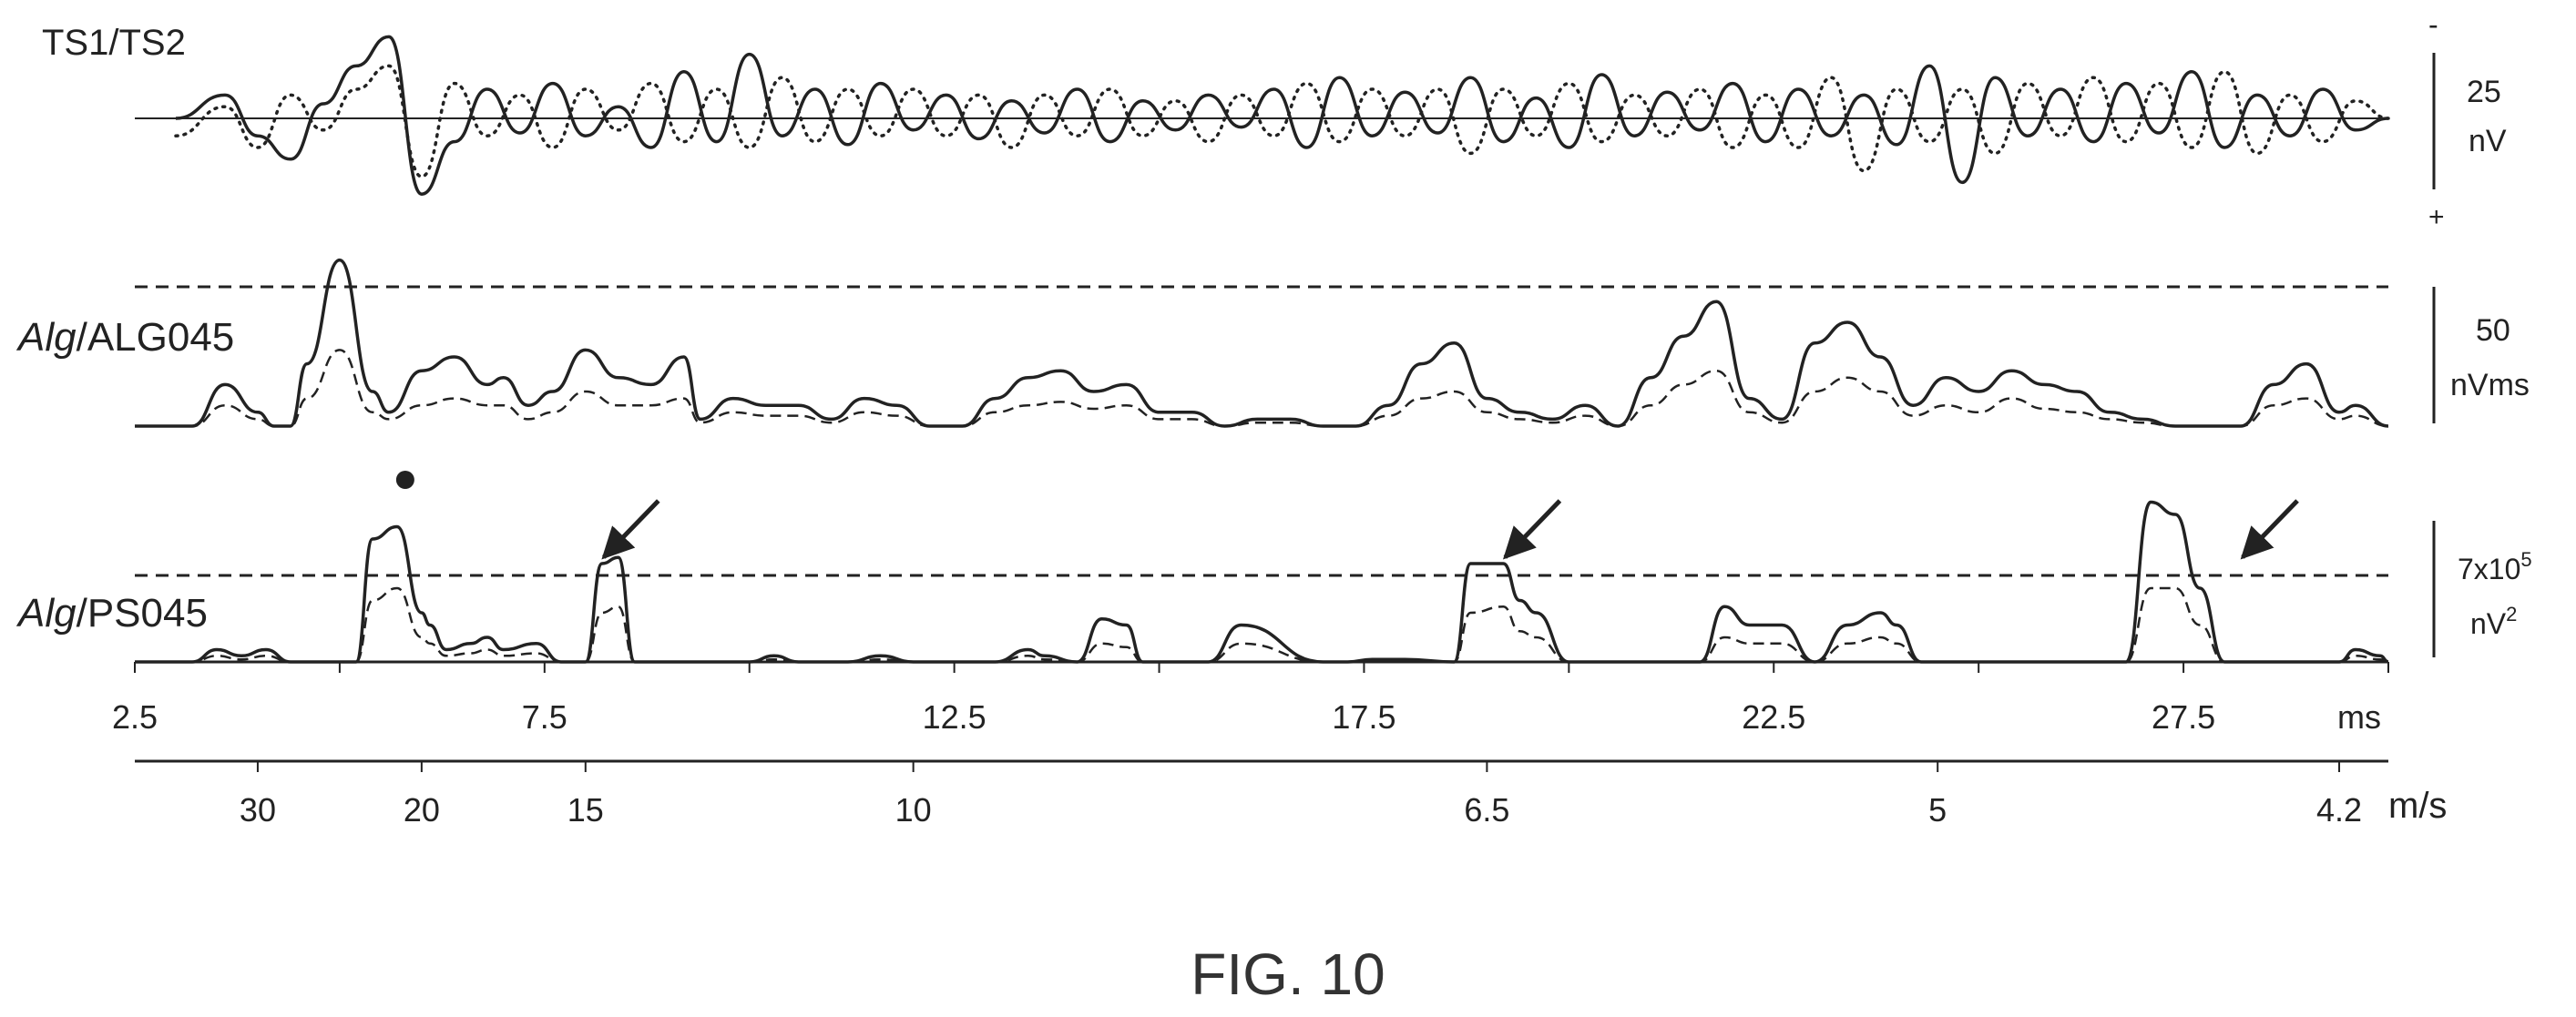  I want to click on alg045-solid-trace, so click(1262, 343).